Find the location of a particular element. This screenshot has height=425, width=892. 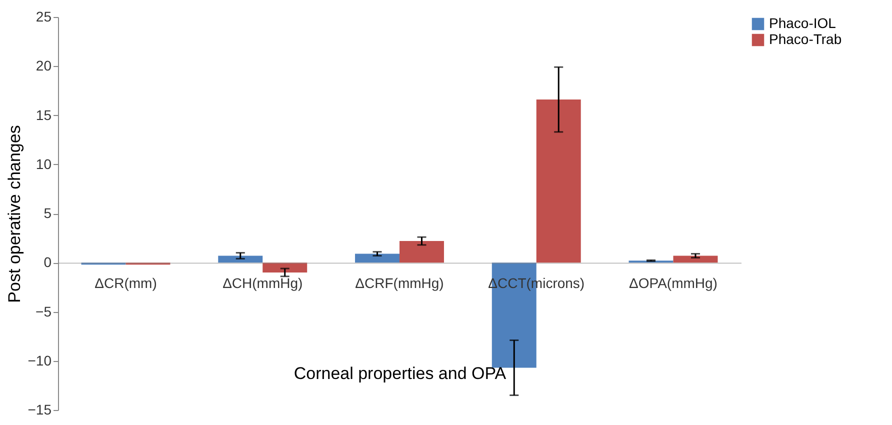

x-axis-title: Corneal properties and OPA is located at coordinates (400, 374).